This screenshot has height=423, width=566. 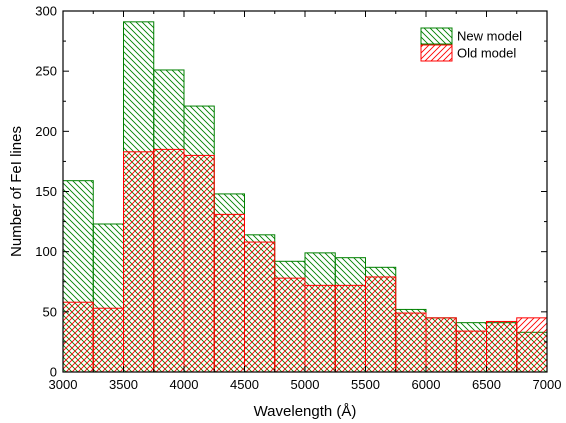 What do you see at coordinates (365, 384) in the screenshot?
I see `x-tick-label-5: 5500` at bounding box center [365, 384].